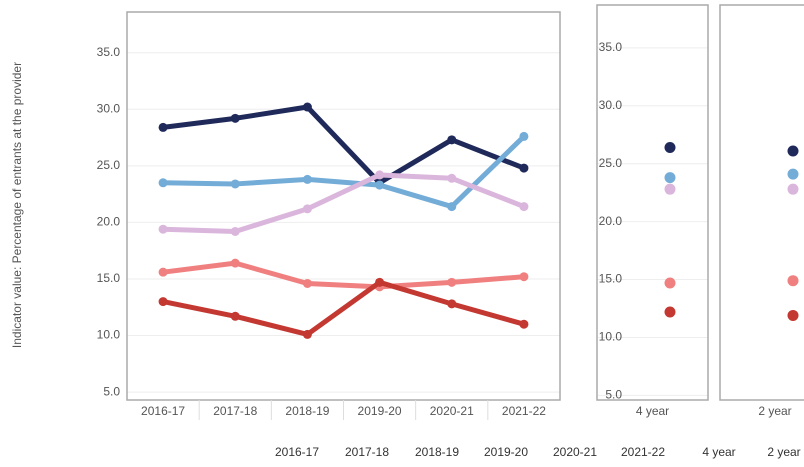 Image resolution: width=804 pixels, height=467 pixels. I want to click on x-tick-label: 2 year, so click(774, 411).